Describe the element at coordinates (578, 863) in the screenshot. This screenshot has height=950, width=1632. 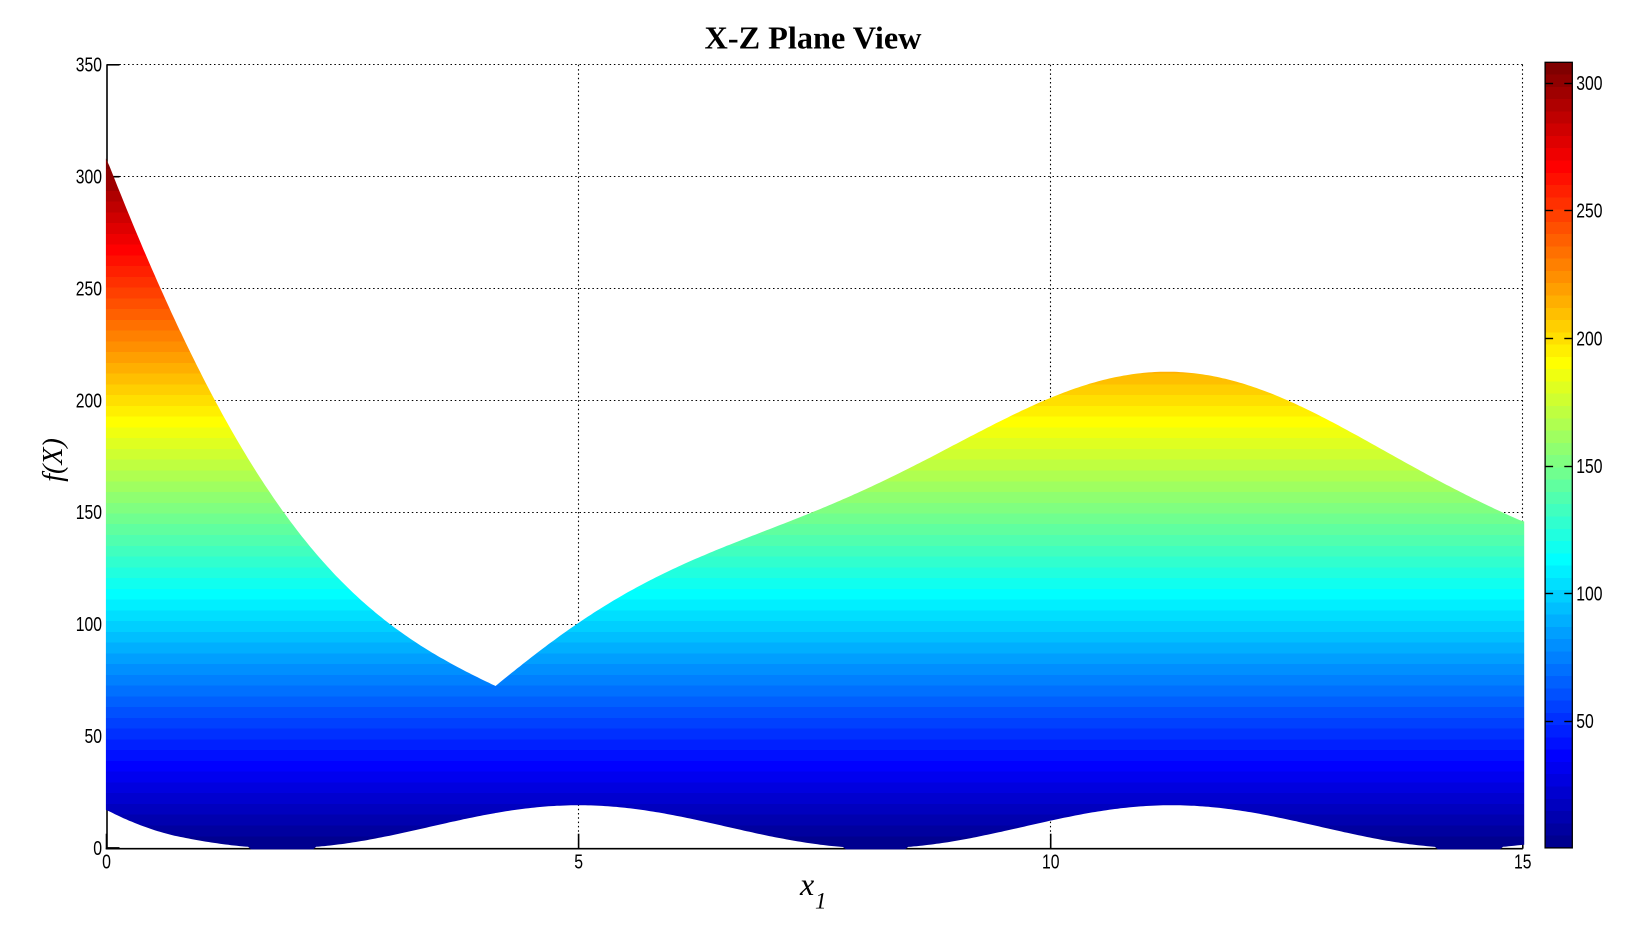
I see `svg-text: 5` at that location.